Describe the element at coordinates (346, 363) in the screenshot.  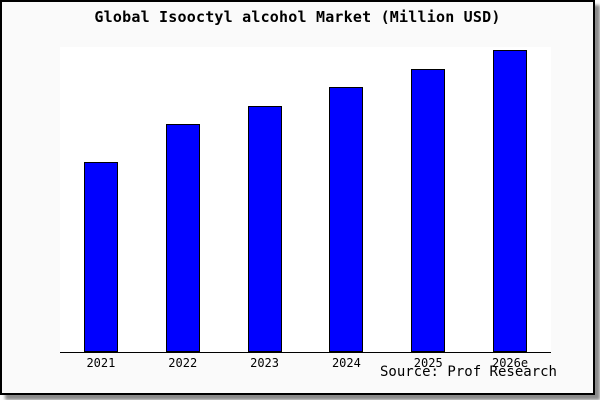
I see `x-tick-label-2024: 2024` at that location.